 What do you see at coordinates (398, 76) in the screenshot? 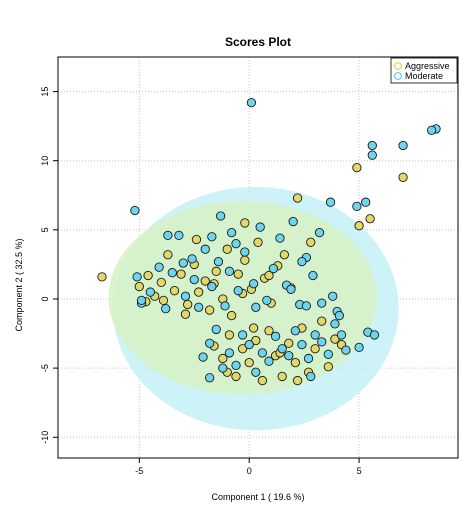
I see `legend-marker-moderate` at bounding box center [398, 76].